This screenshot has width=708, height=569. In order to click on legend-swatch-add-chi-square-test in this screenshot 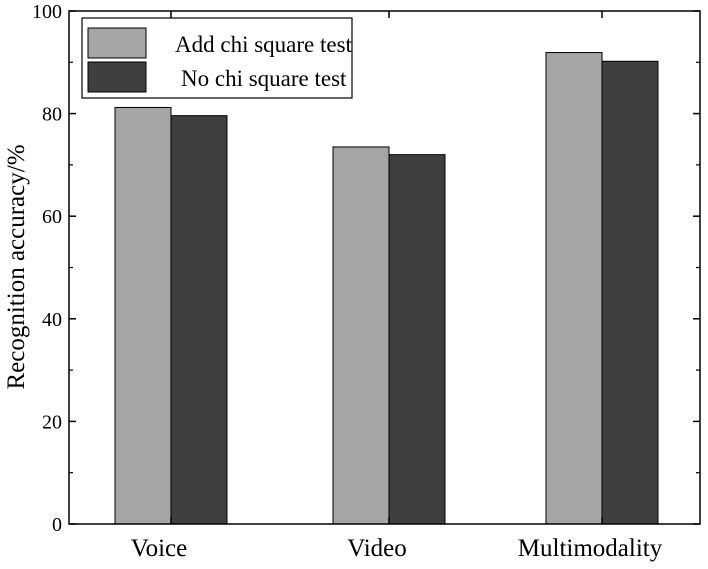, I will do `click(117, 43)`.